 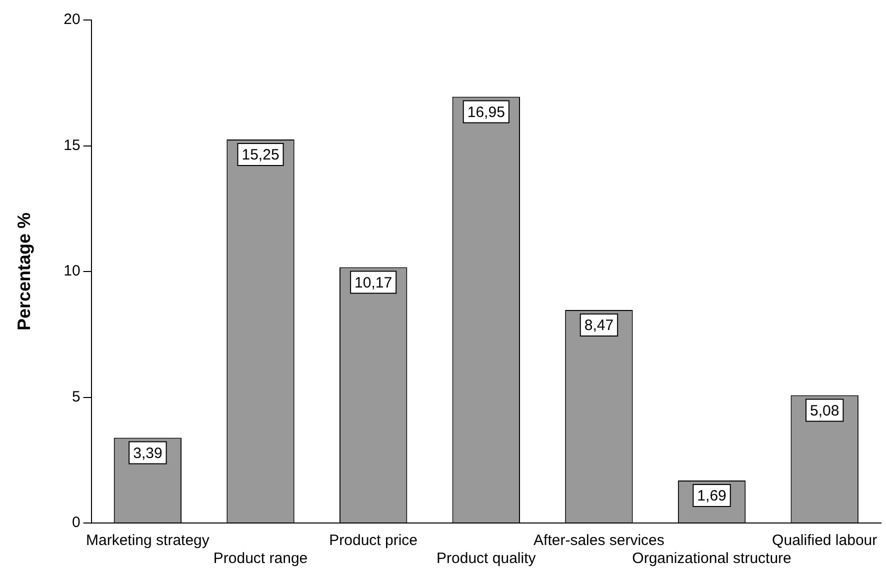 What do you see at coordinates (825, 411) in the screenshot?
I see `data-label: 5,08` at bounding box center [825, 411].